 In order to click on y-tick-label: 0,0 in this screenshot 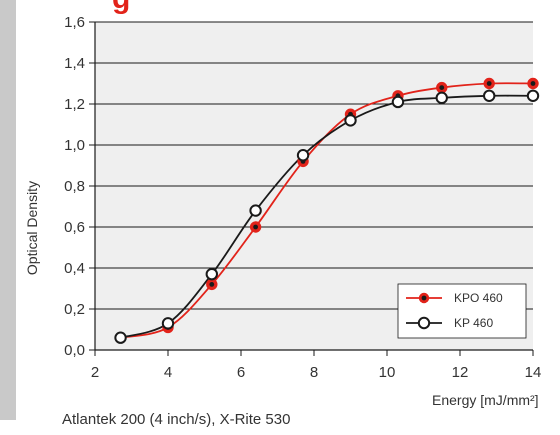, I will do `click(74, 350)`.